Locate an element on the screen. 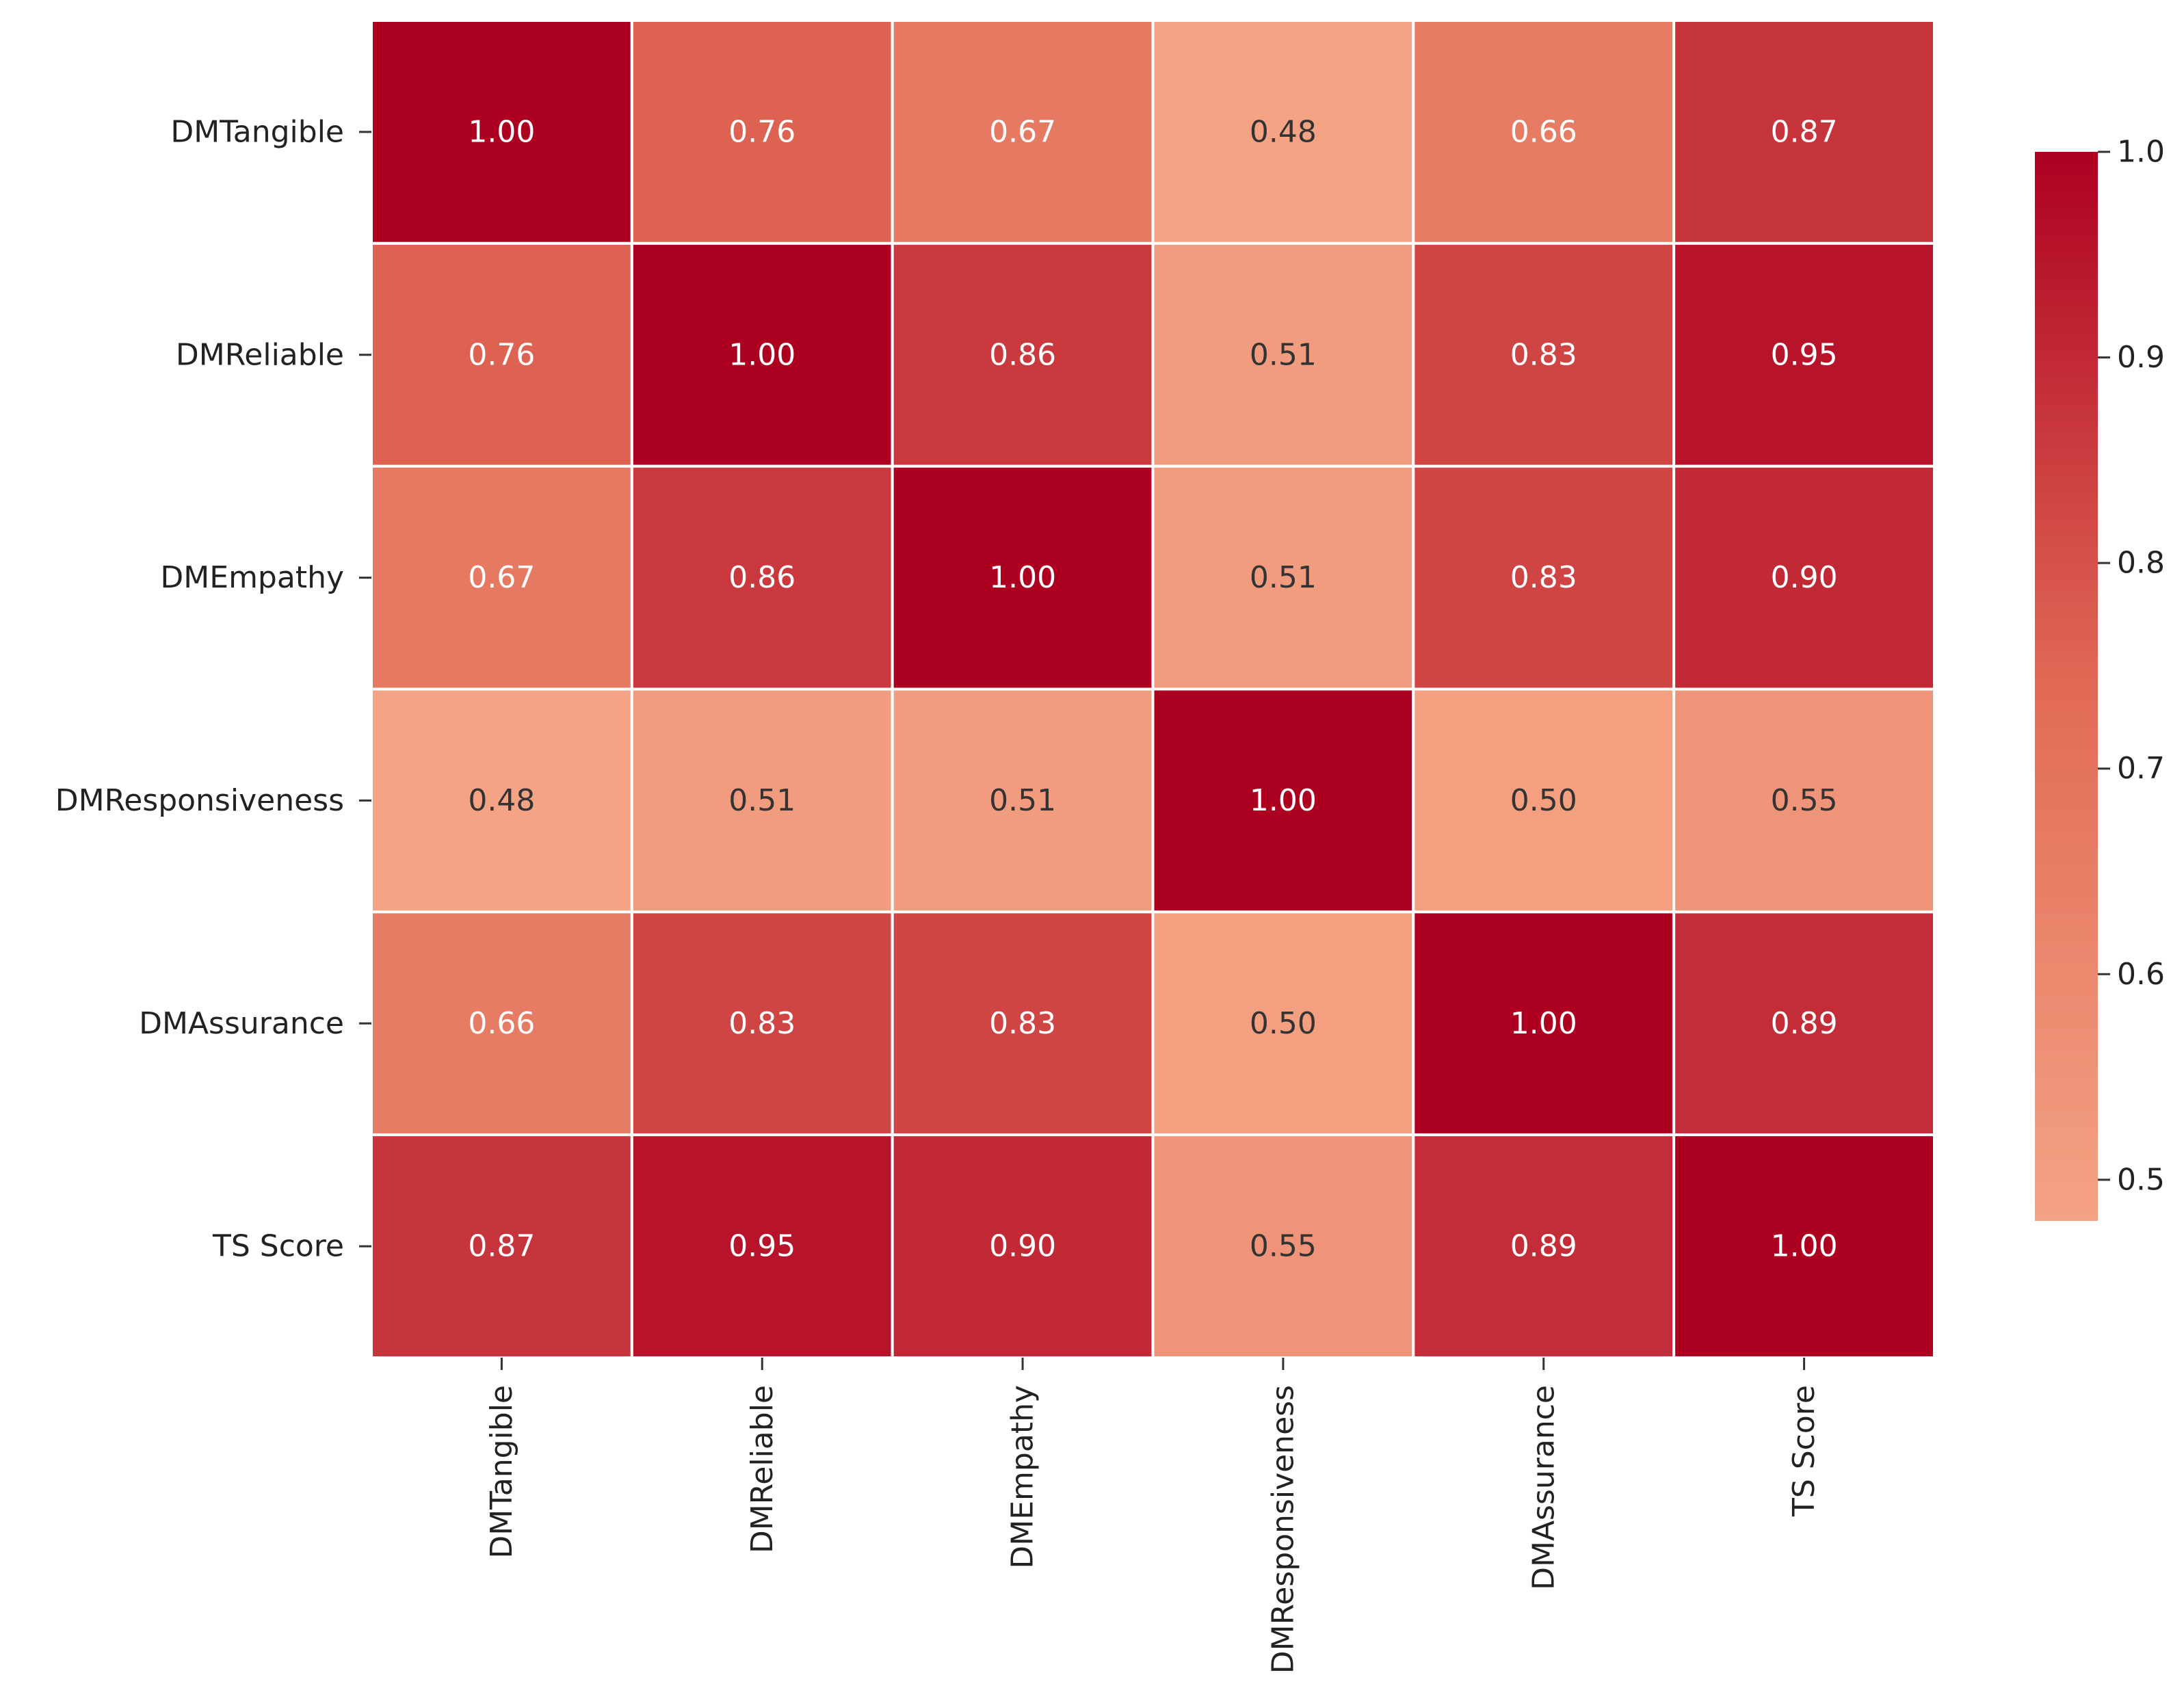 This screenshot has height=1686, width=2184. colorbar-tick-label: 0.7 is located at coordinates (2141, 768).